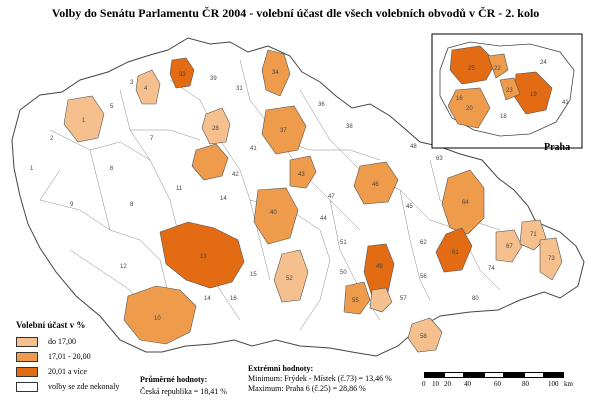  Describe the element at coordinates (455, 253) in the screenshot. I see `svg-text: 61` at that location.